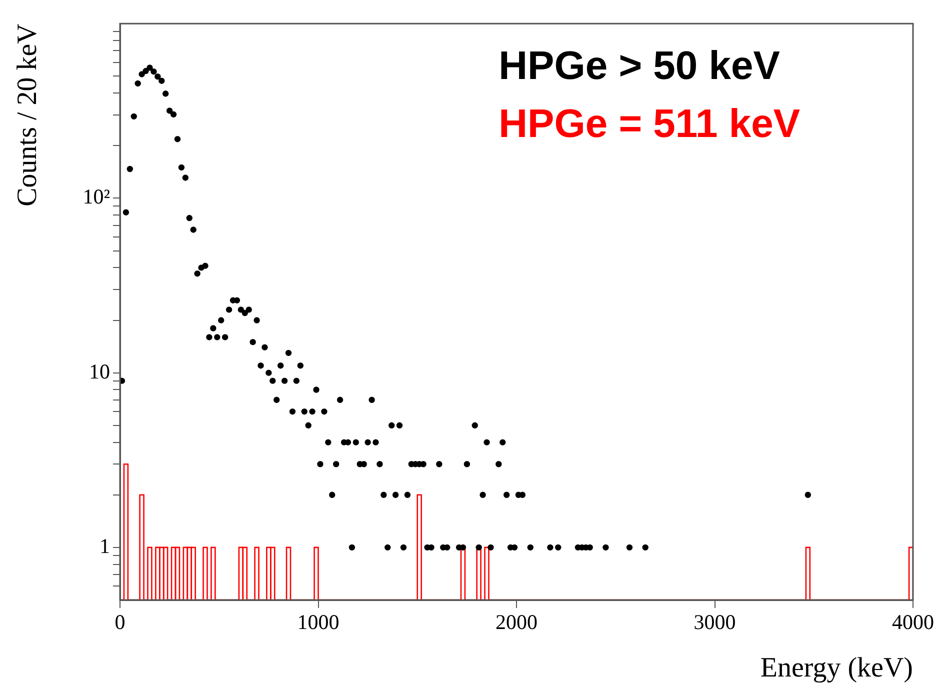  I want to click on text: HPGe = 511 keV, so click(649, 124).